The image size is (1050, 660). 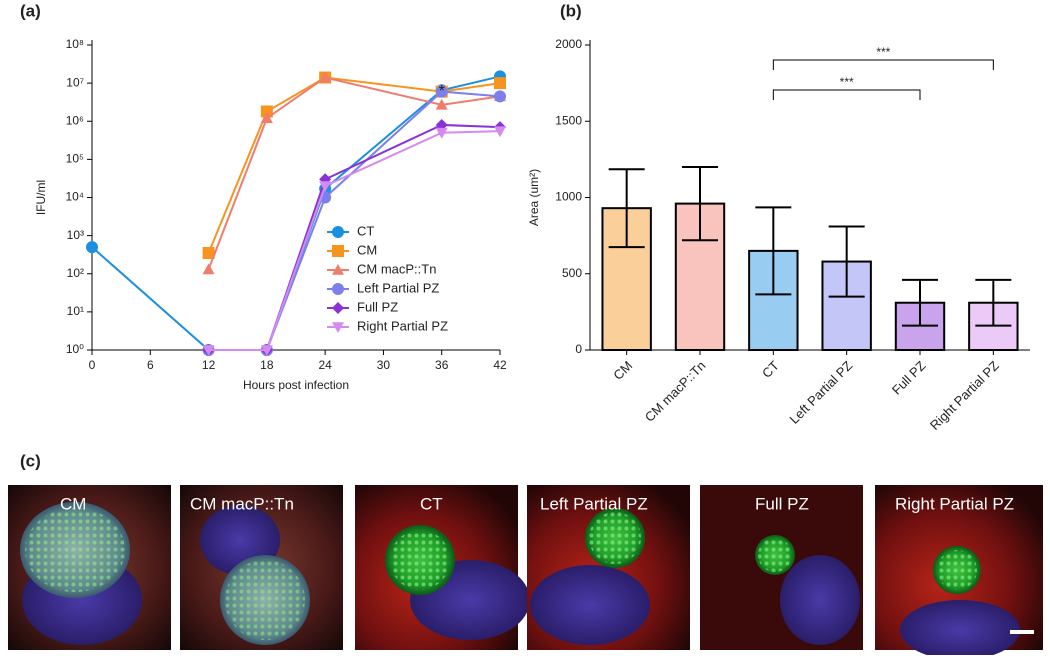 What do you see at coordinates (959, 572) in the screenshot?
I see `micrograph: Right Partial PZ` at bounding box center [959, 572].